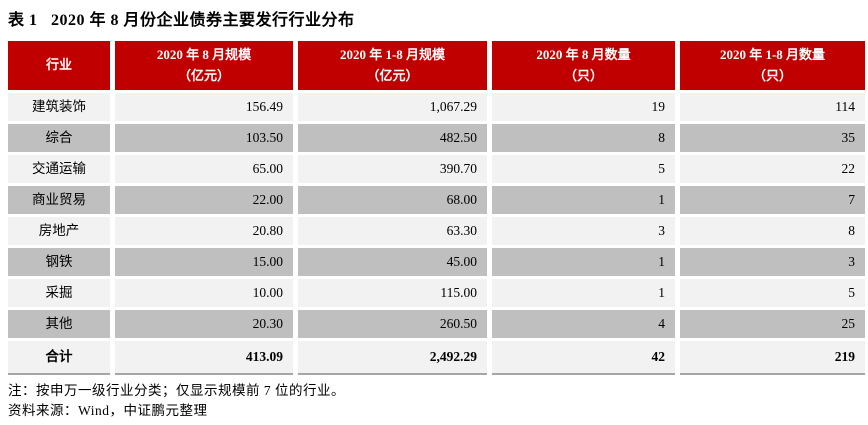 The height and width of the screenshot is (425, 868). Describe the element at coordinates (204, 293) in the screenshot. I see `value-cell: 10.00` at that location.